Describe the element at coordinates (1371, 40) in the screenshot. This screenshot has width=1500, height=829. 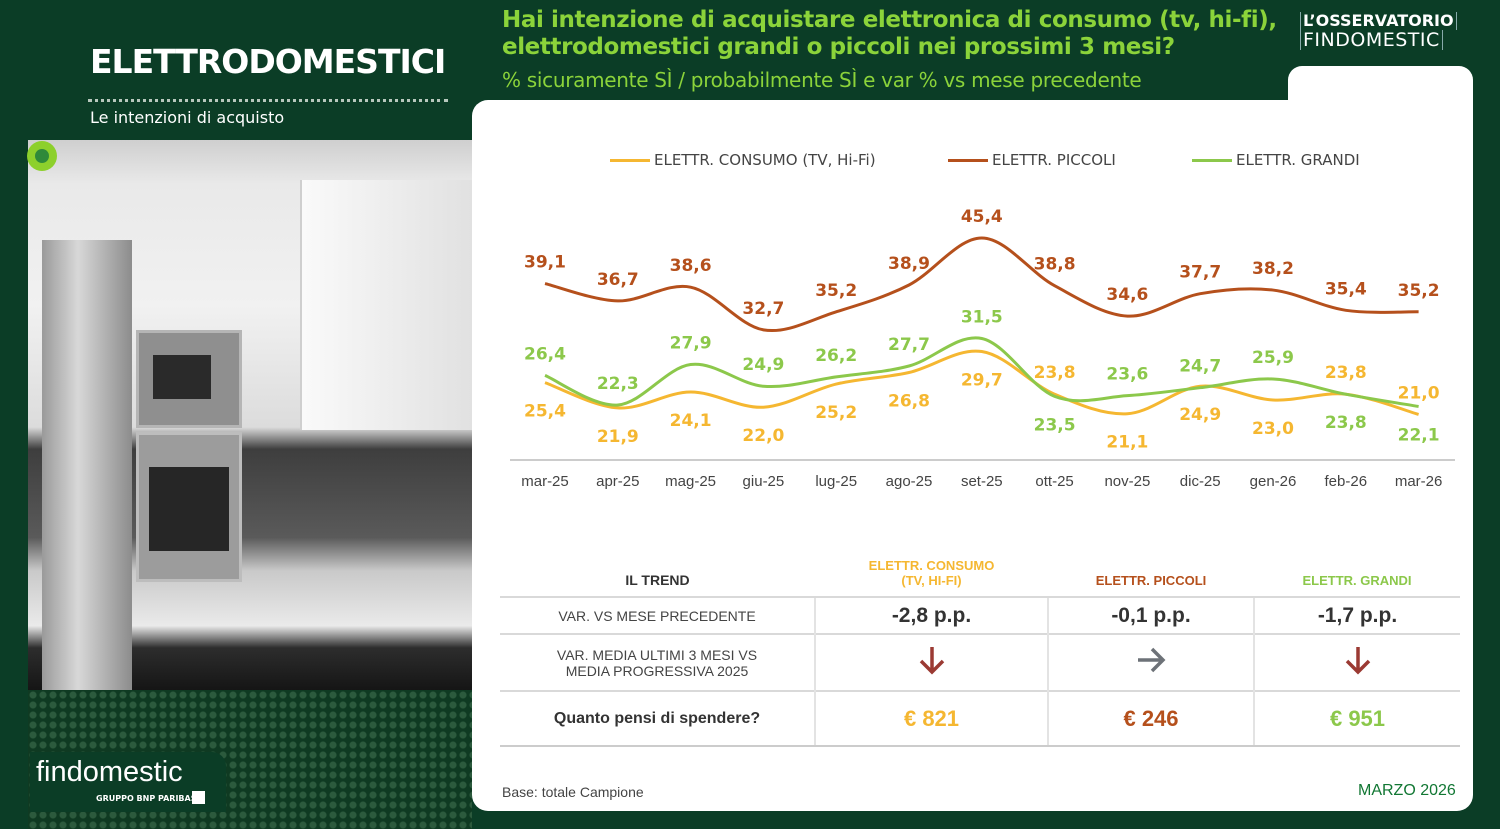
I see `brand-line2: FINDOMESTIC` at that location.